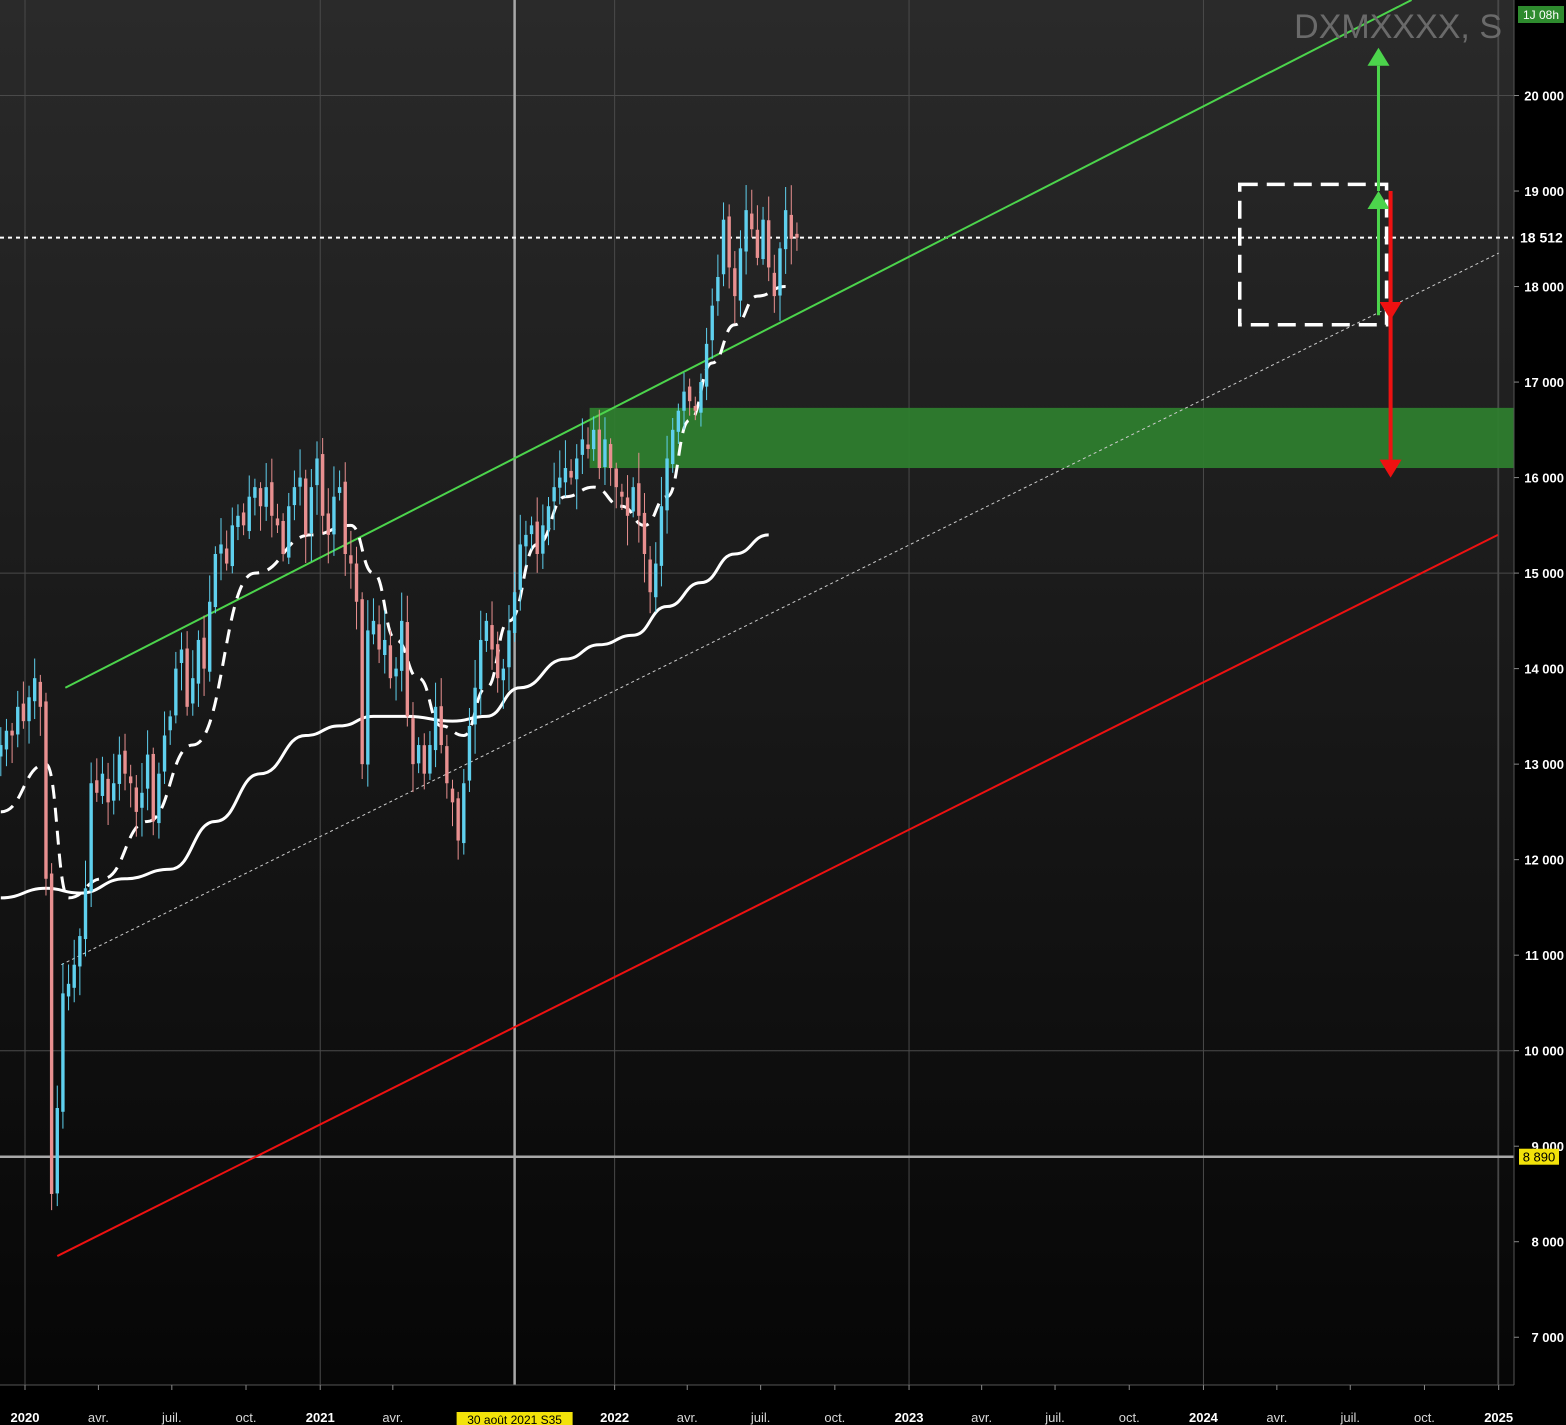  I want to click on overlays-layer, so click(1320, 262).